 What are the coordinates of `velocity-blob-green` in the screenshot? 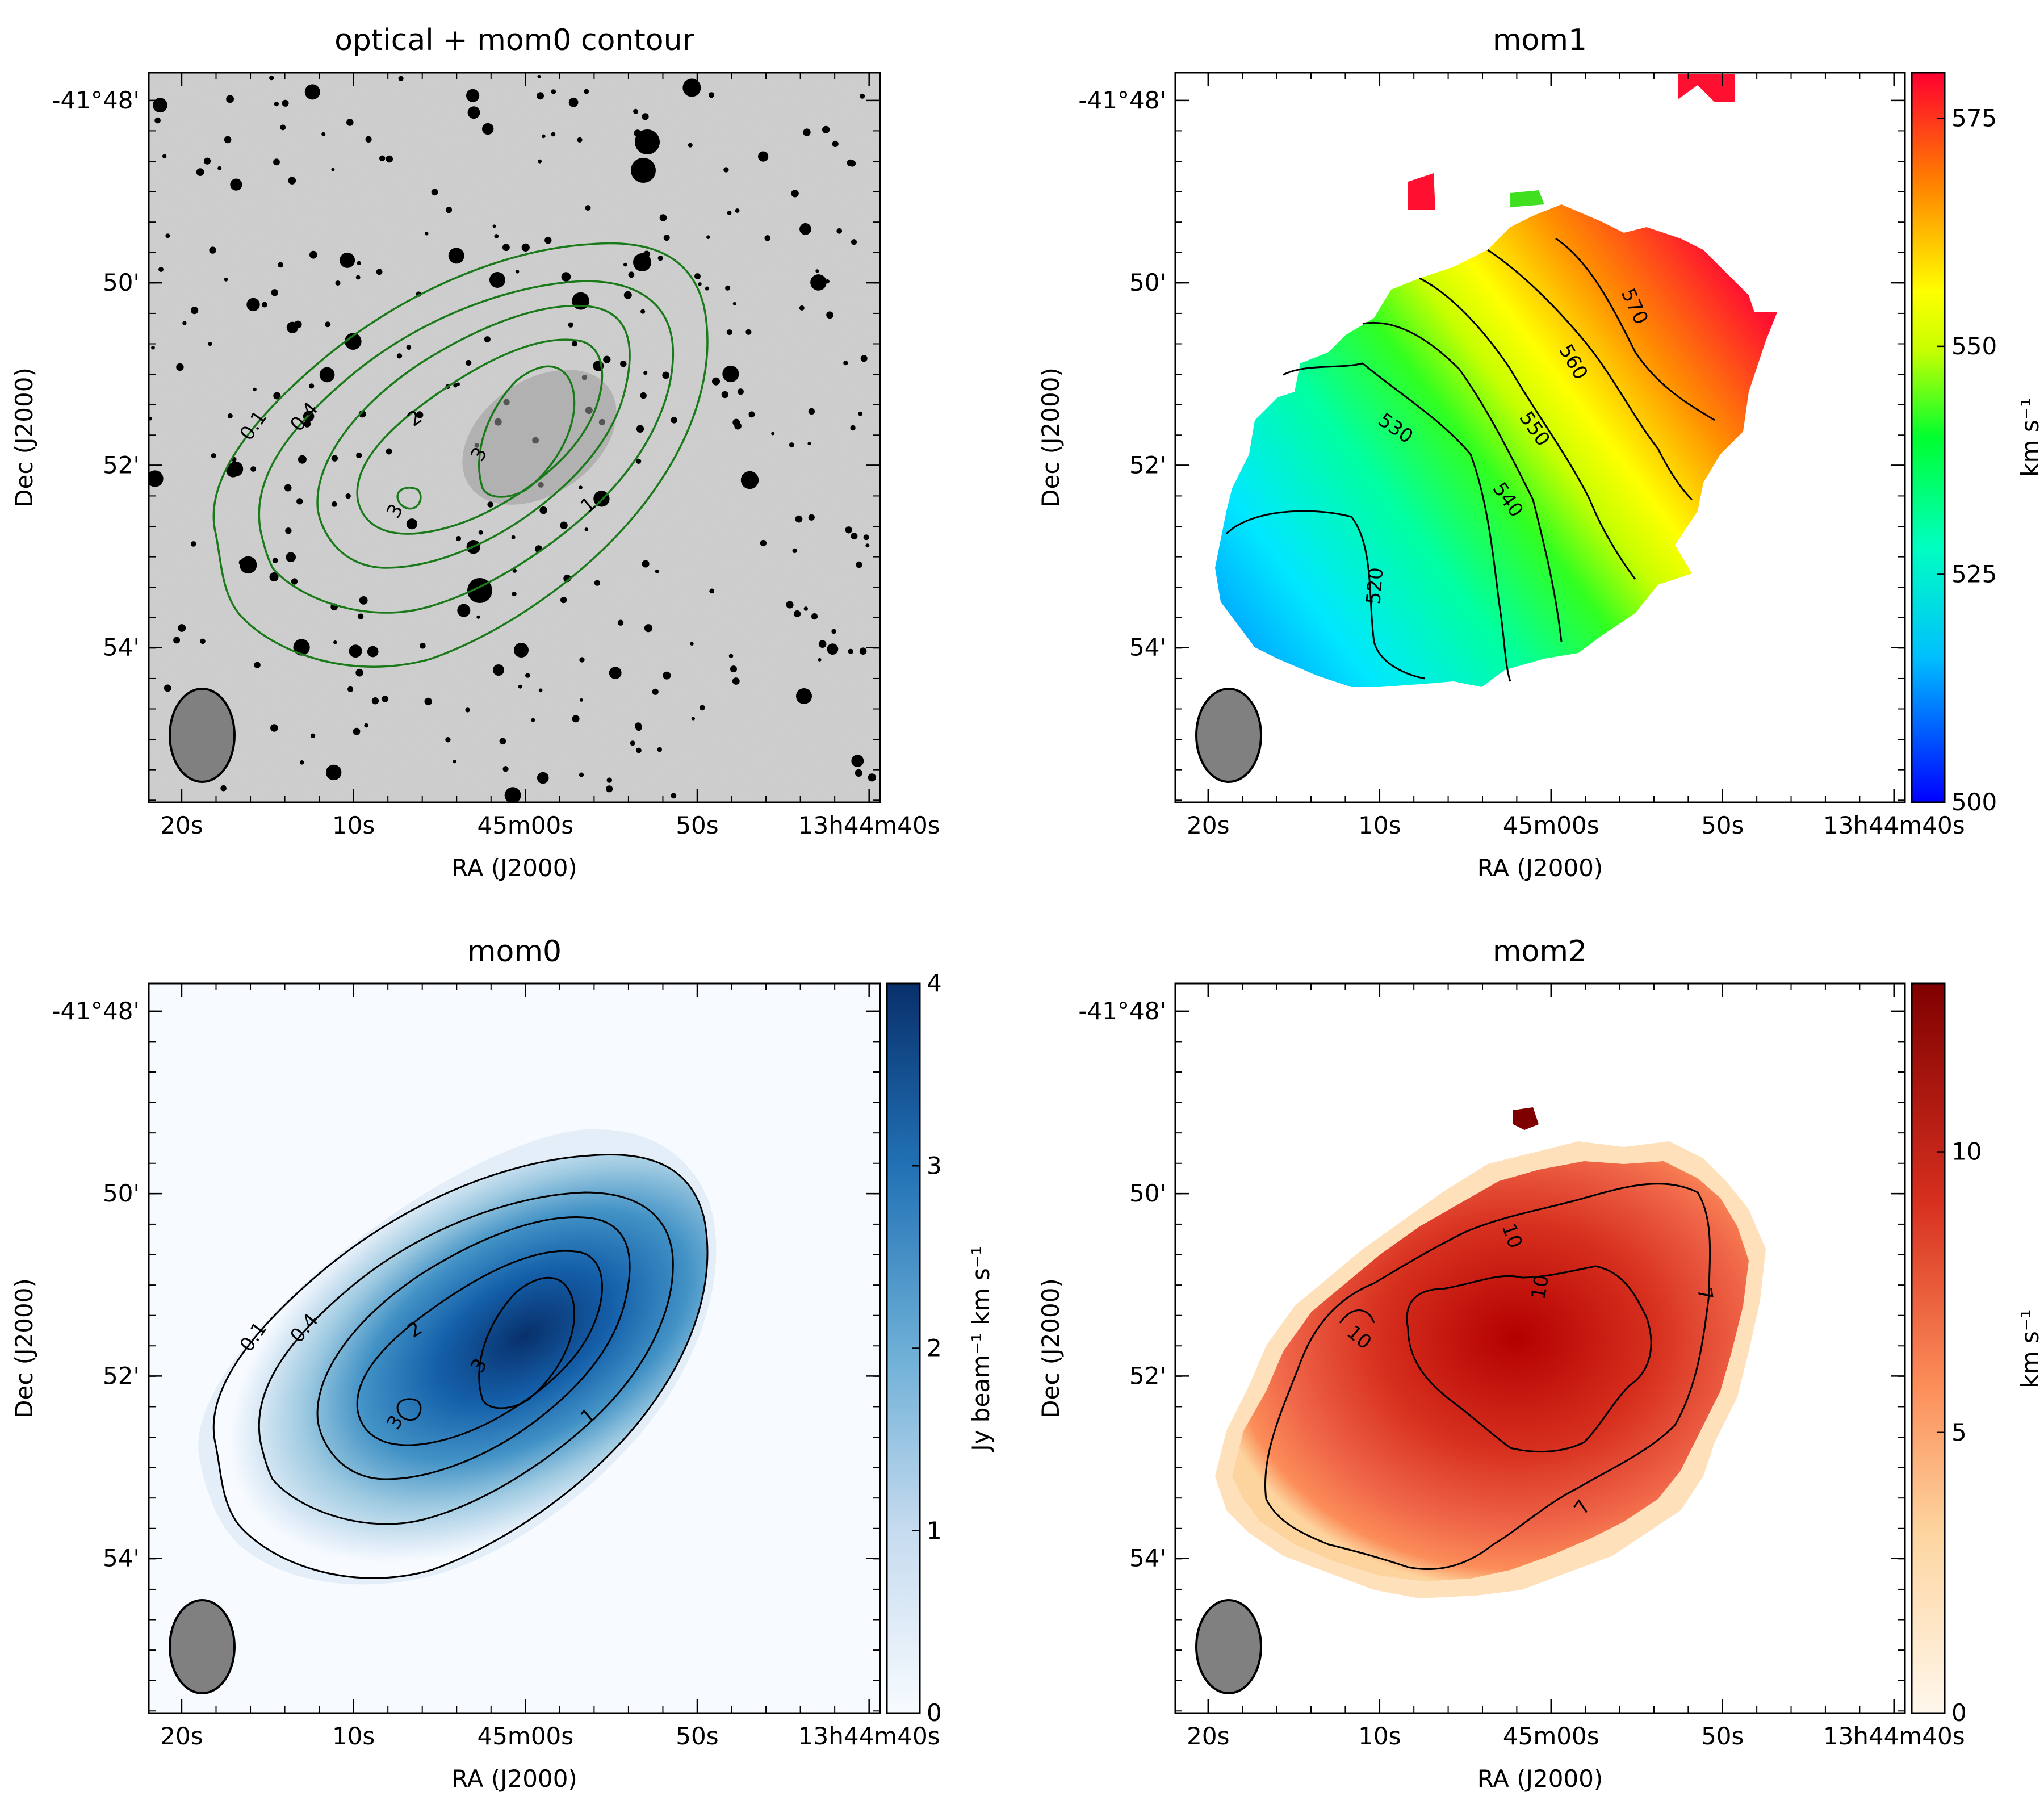 It's located at (1527, 199).